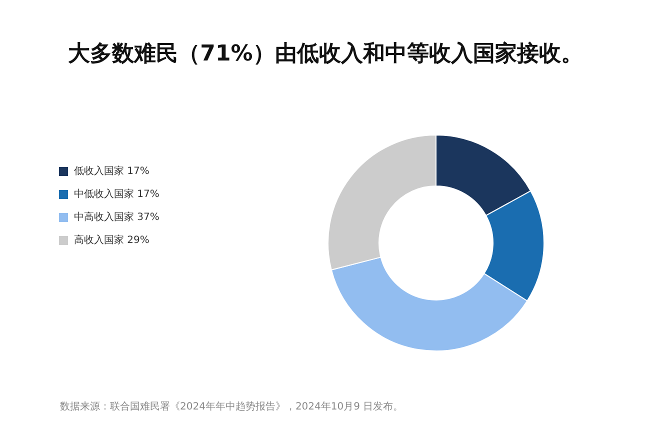  What do you see at coordinates (117, 217) in the screenshot?
I see `legend-label: 中高收入国家 37%` at bounding box center [117, 217].